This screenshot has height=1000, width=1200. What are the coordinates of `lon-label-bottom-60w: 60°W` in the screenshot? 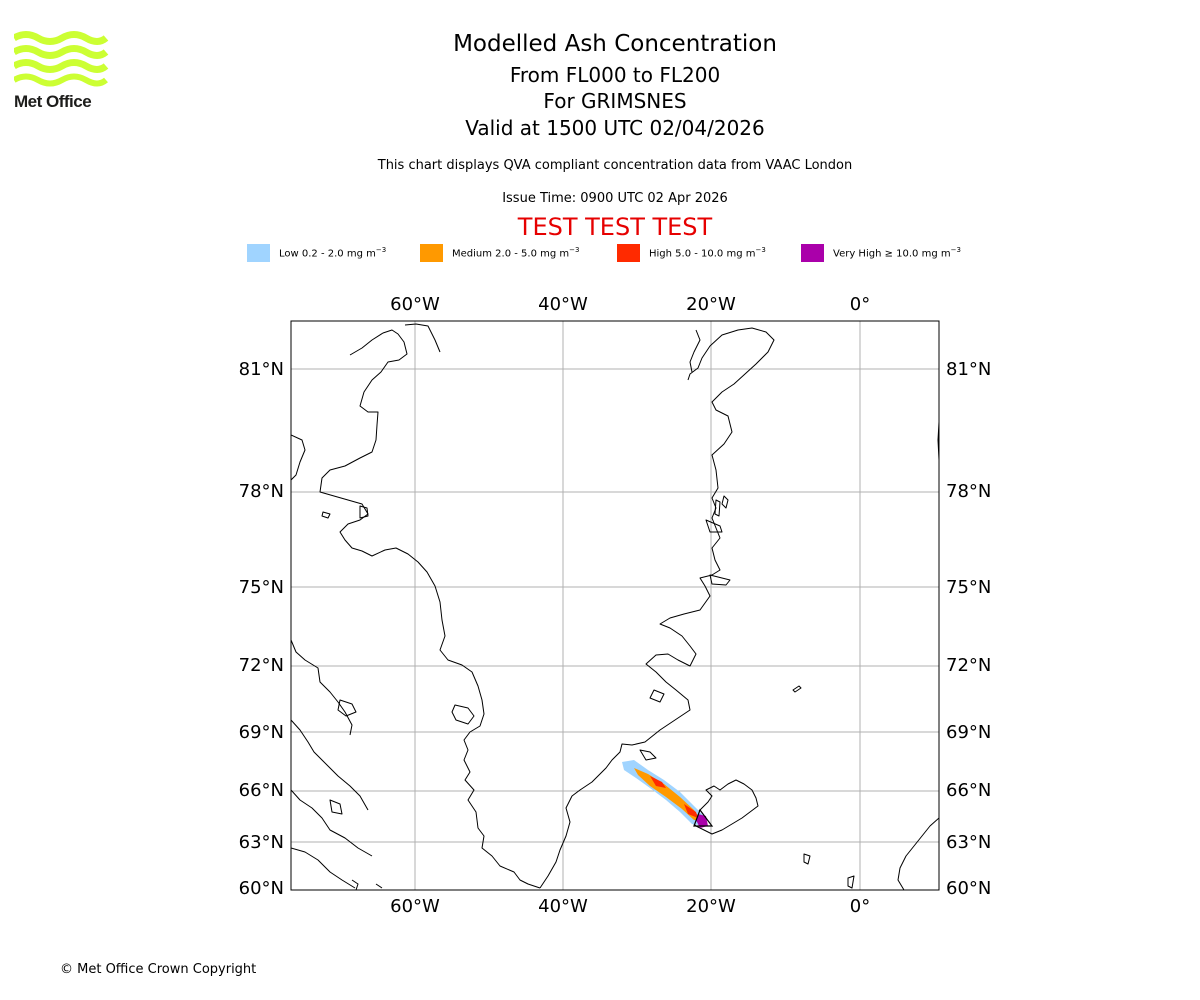 It's located at (415, 906).